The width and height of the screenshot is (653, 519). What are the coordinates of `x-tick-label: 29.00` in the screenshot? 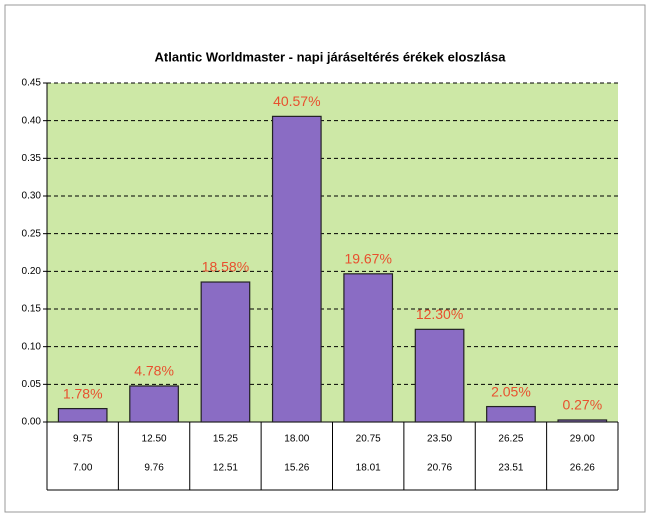 It's located at (582, 439).